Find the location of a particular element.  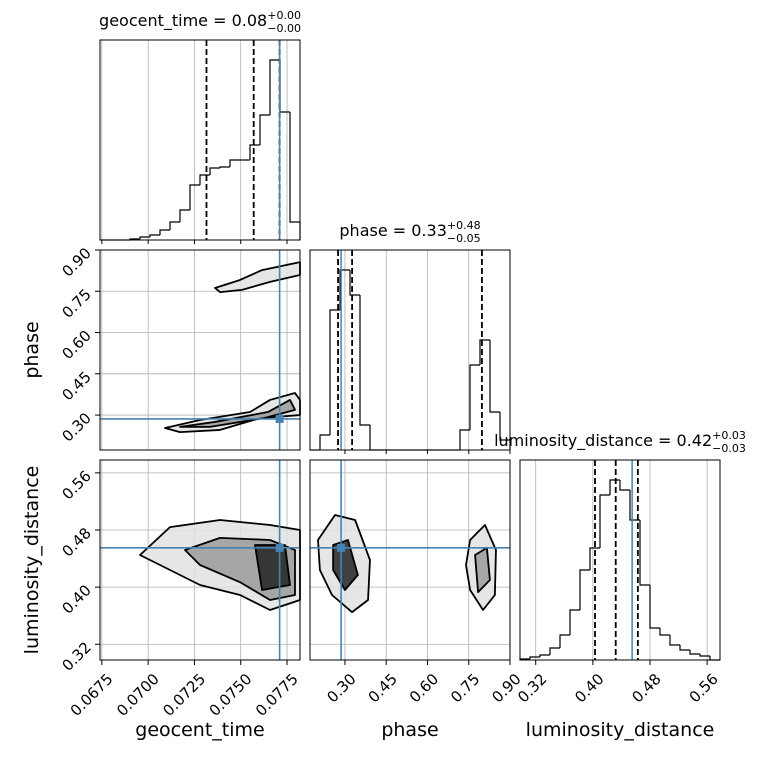

x-tick-label: 0.0675 is located at coordinates (92, 695).